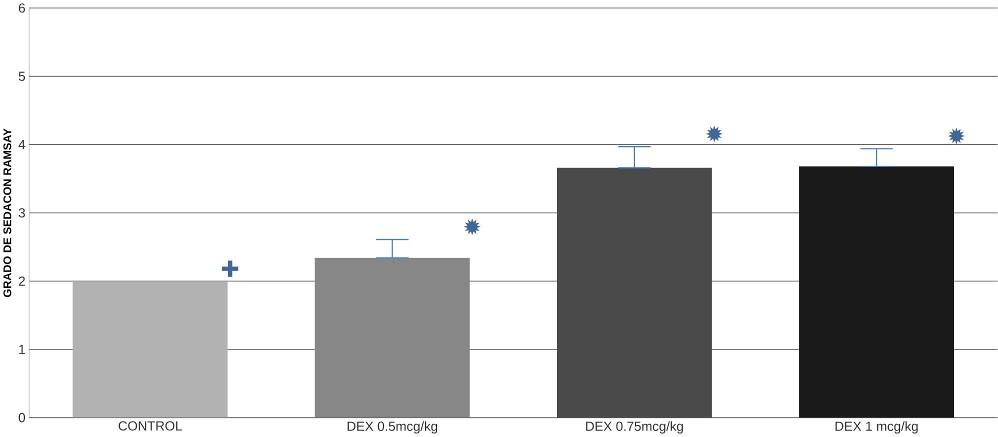 This screenshot has width=998, height=437. Describe the element at coordinates (150, 426) in the screenshot. I see `x-tick-label: CONTROL` at that location.